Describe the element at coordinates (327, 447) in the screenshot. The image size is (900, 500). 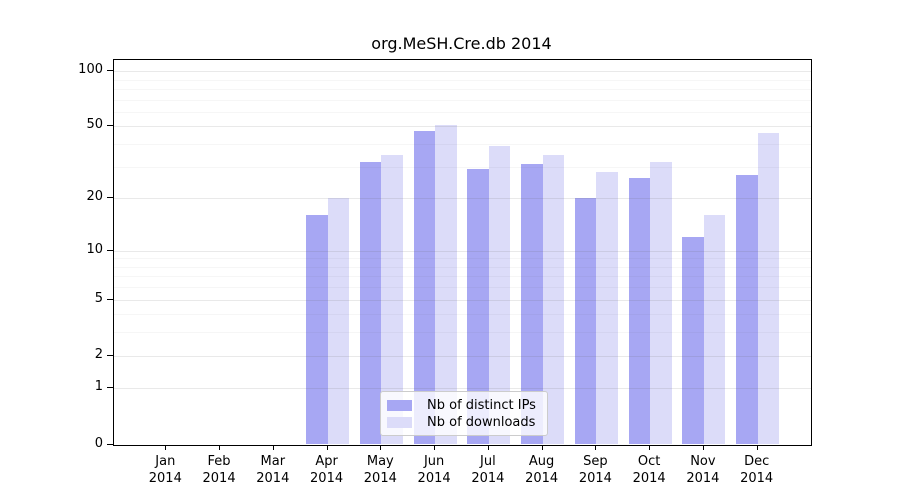
I see `x-tick-apr-2014` at that location.